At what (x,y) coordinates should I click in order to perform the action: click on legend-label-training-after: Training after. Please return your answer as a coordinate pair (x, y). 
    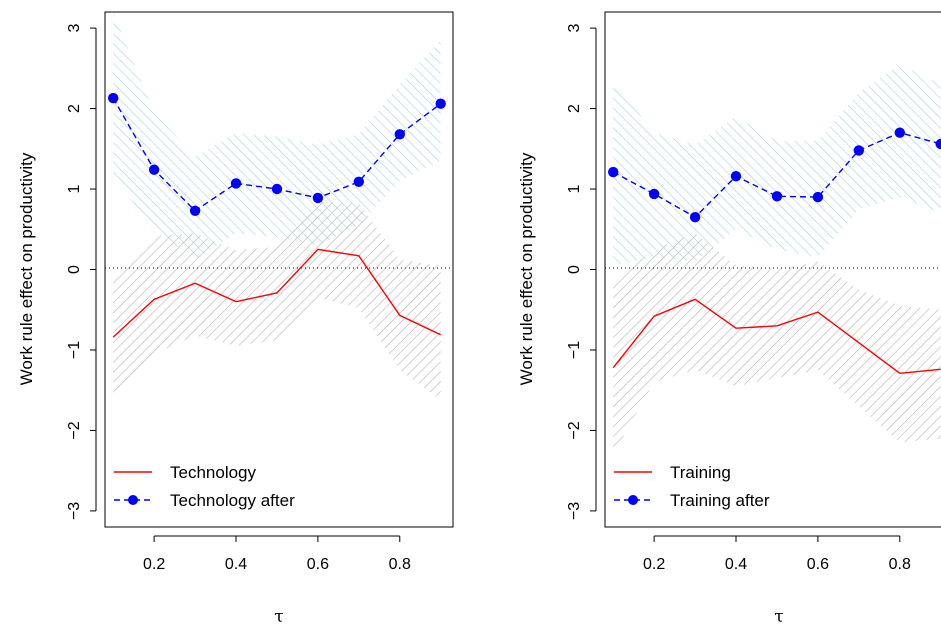
    Looking at the image, I should click on (720, 500).